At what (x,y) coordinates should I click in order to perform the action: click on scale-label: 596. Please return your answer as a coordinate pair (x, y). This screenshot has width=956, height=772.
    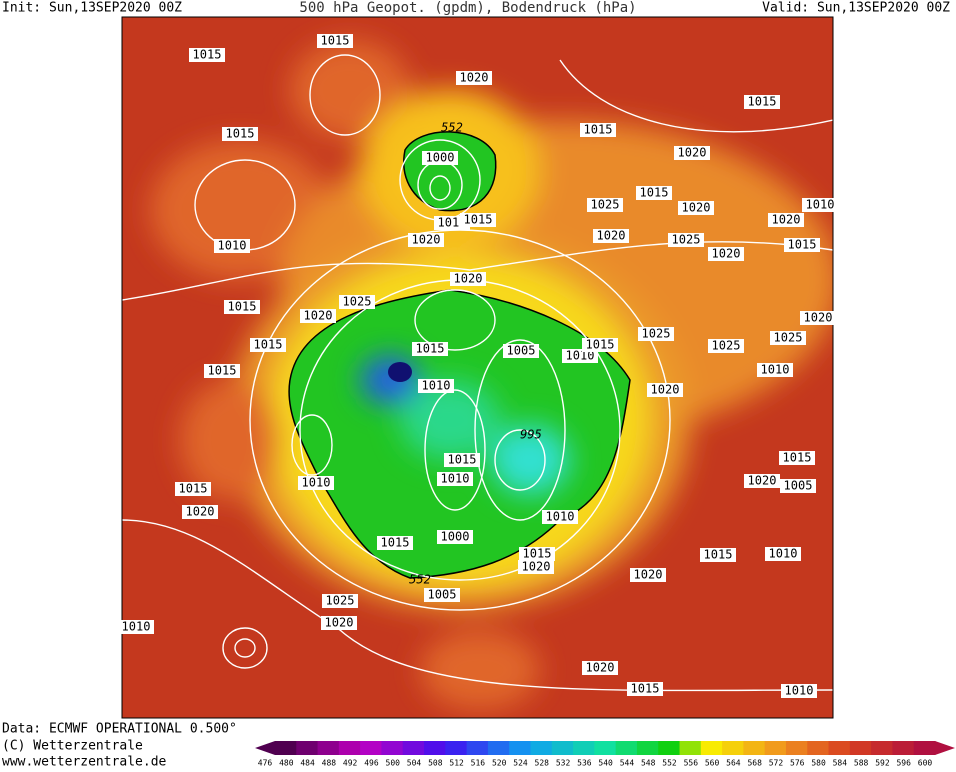
    Looking at the image, I should click on (903, 763).